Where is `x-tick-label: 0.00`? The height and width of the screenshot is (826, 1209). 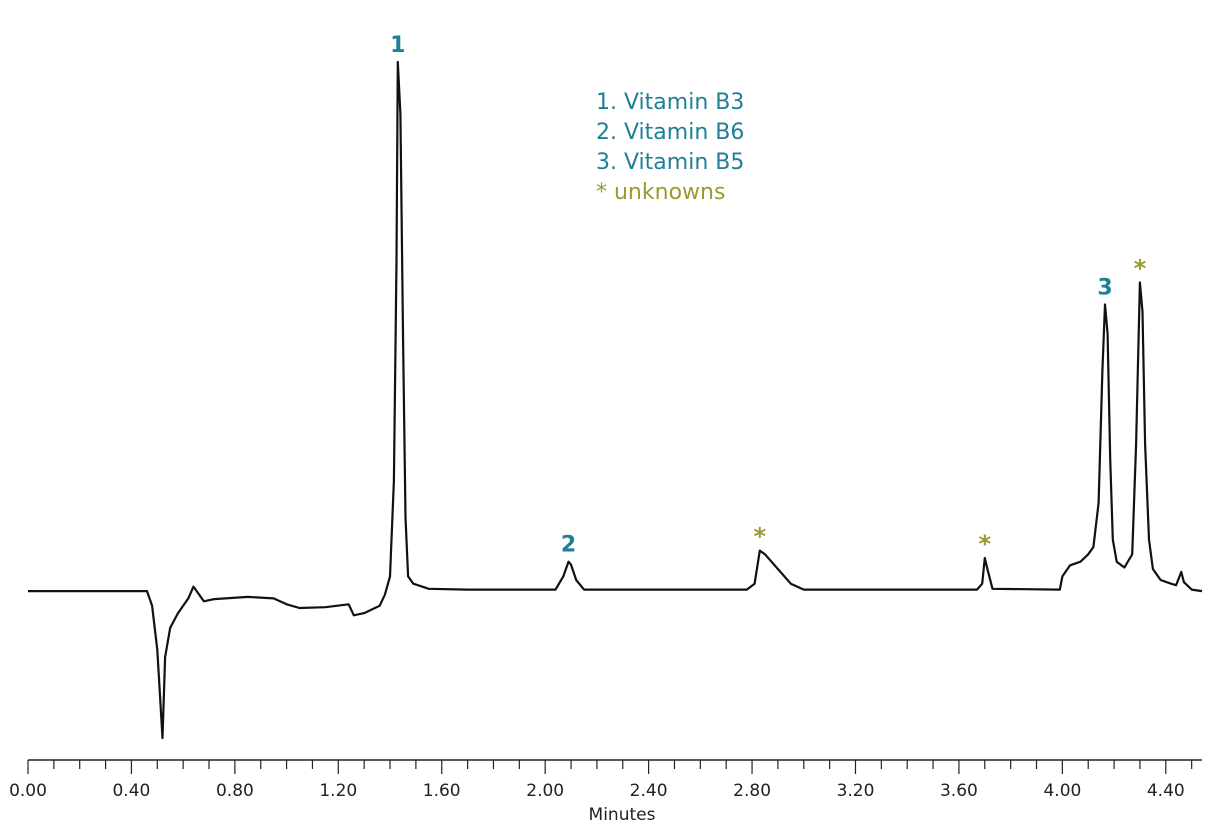
x-tick-label: 0.00 is located at coordinates (28, 791).